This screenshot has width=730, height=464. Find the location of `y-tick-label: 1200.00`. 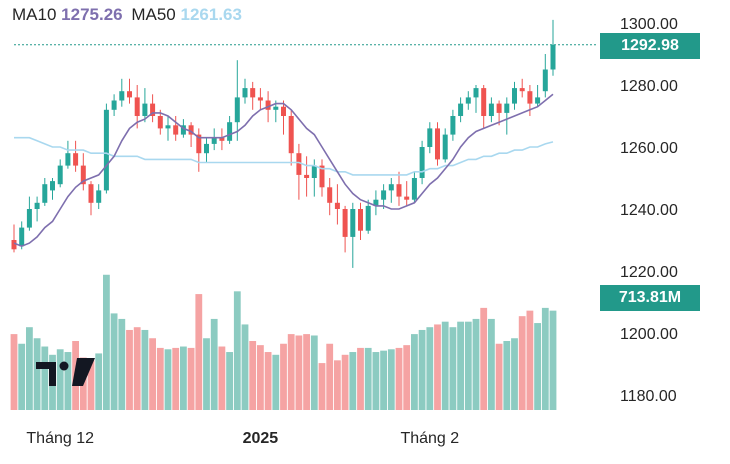

y-tick-label: 1200.00 is located at coordinates (649, 334).